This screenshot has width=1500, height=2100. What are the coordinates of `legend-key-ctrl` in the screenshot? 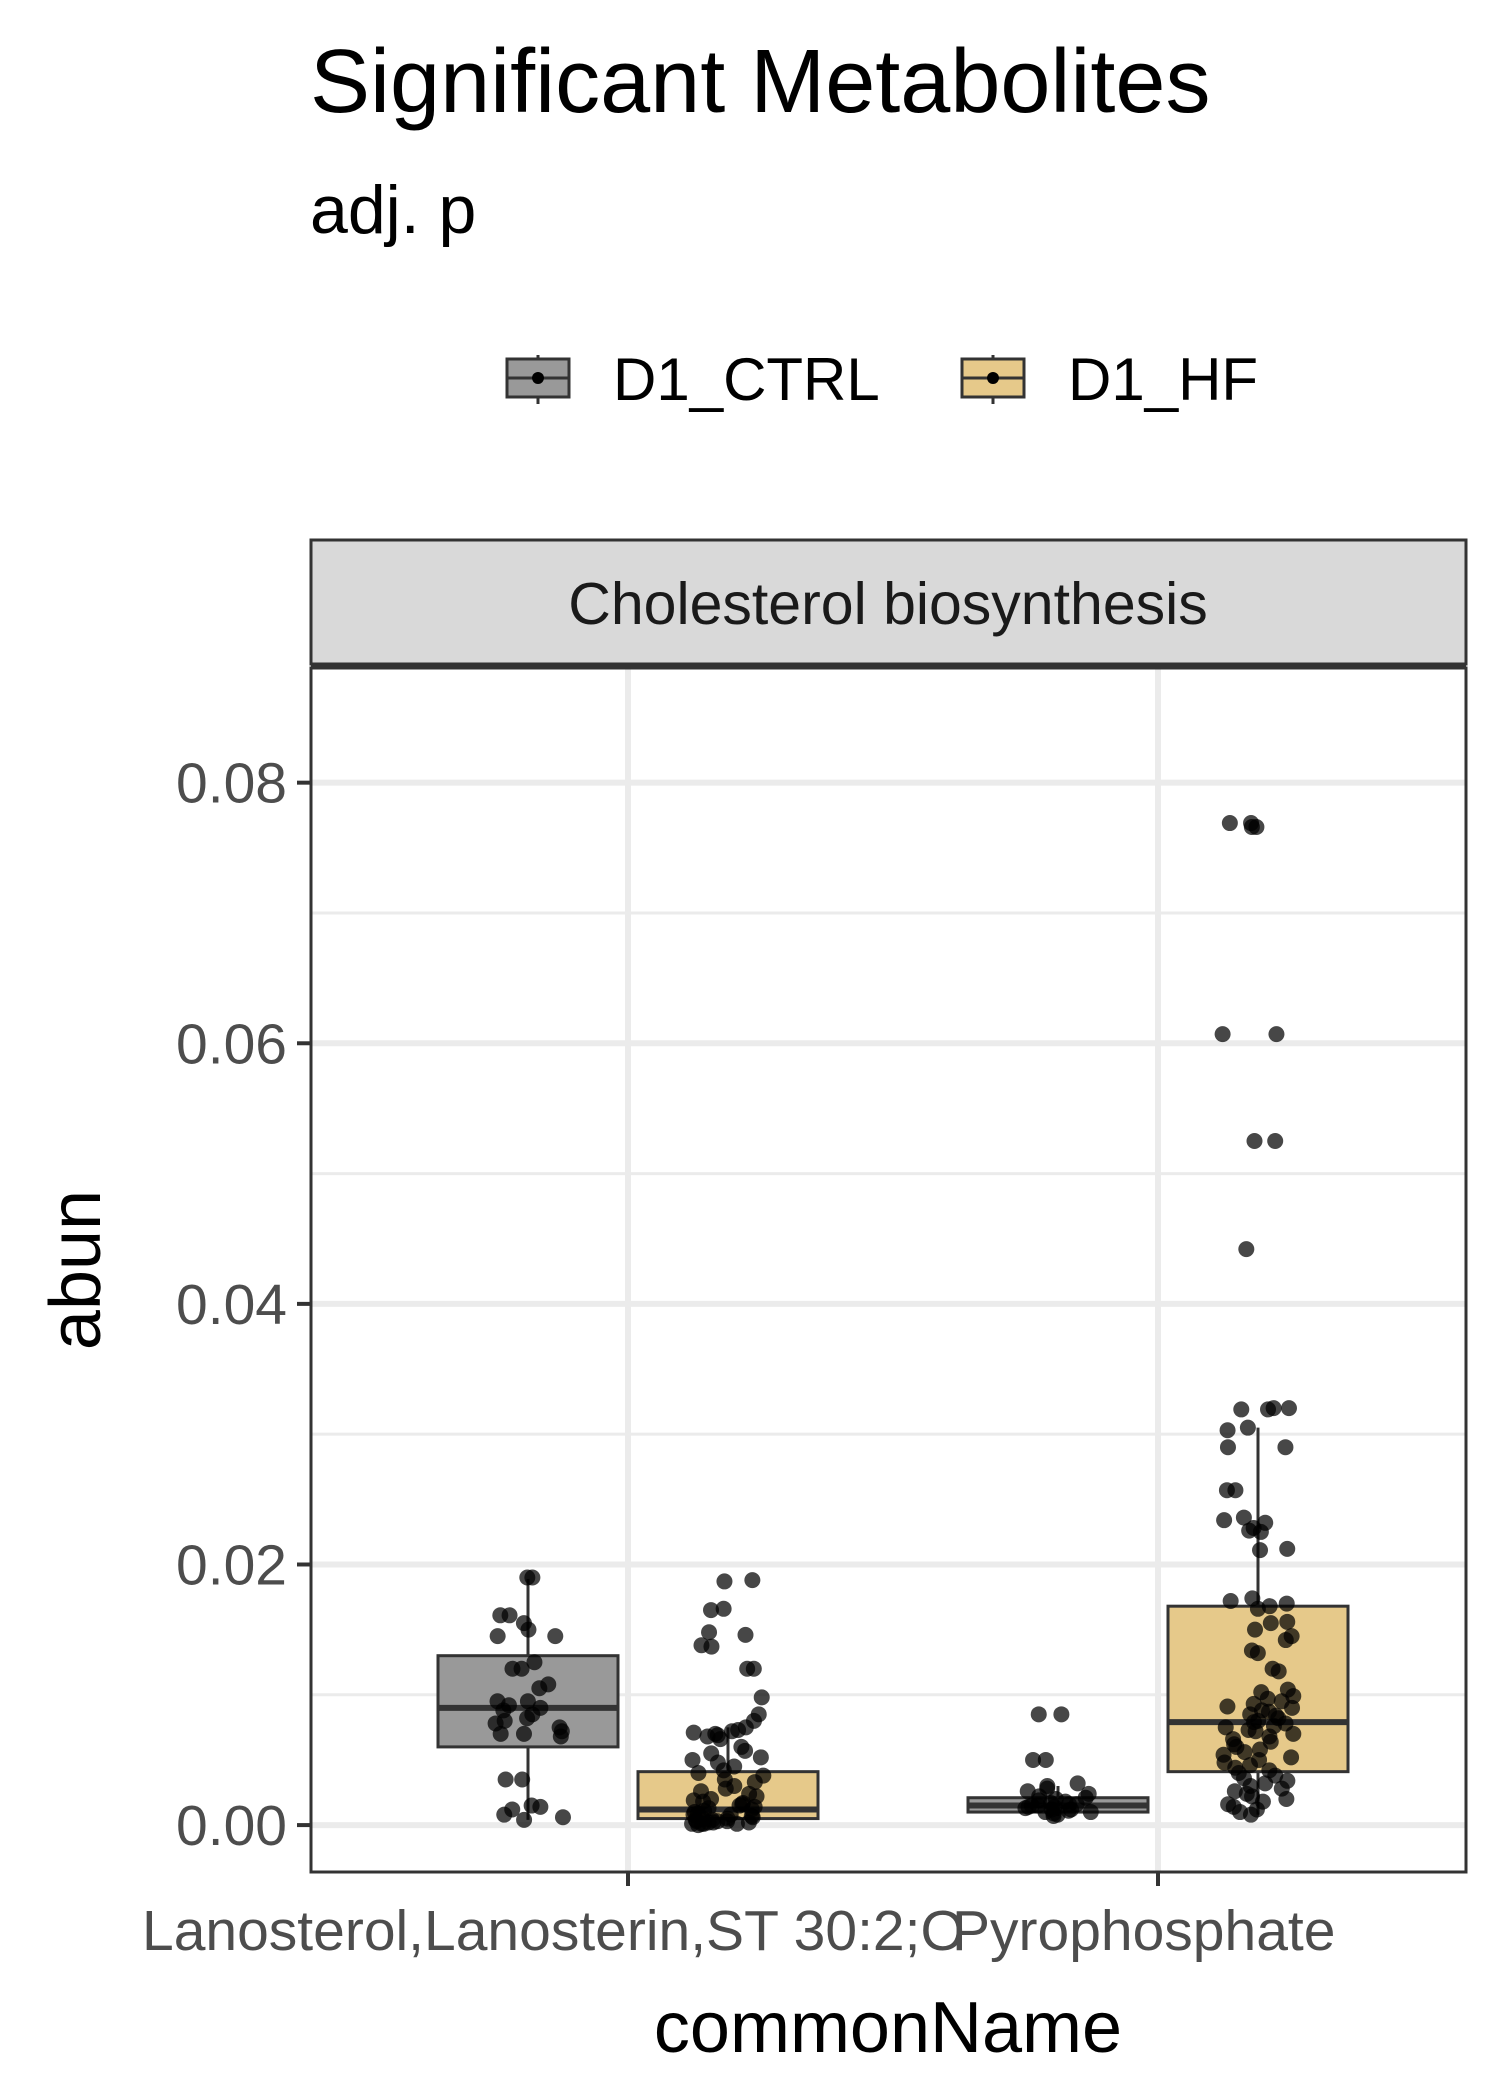 It's located at (538, 379).